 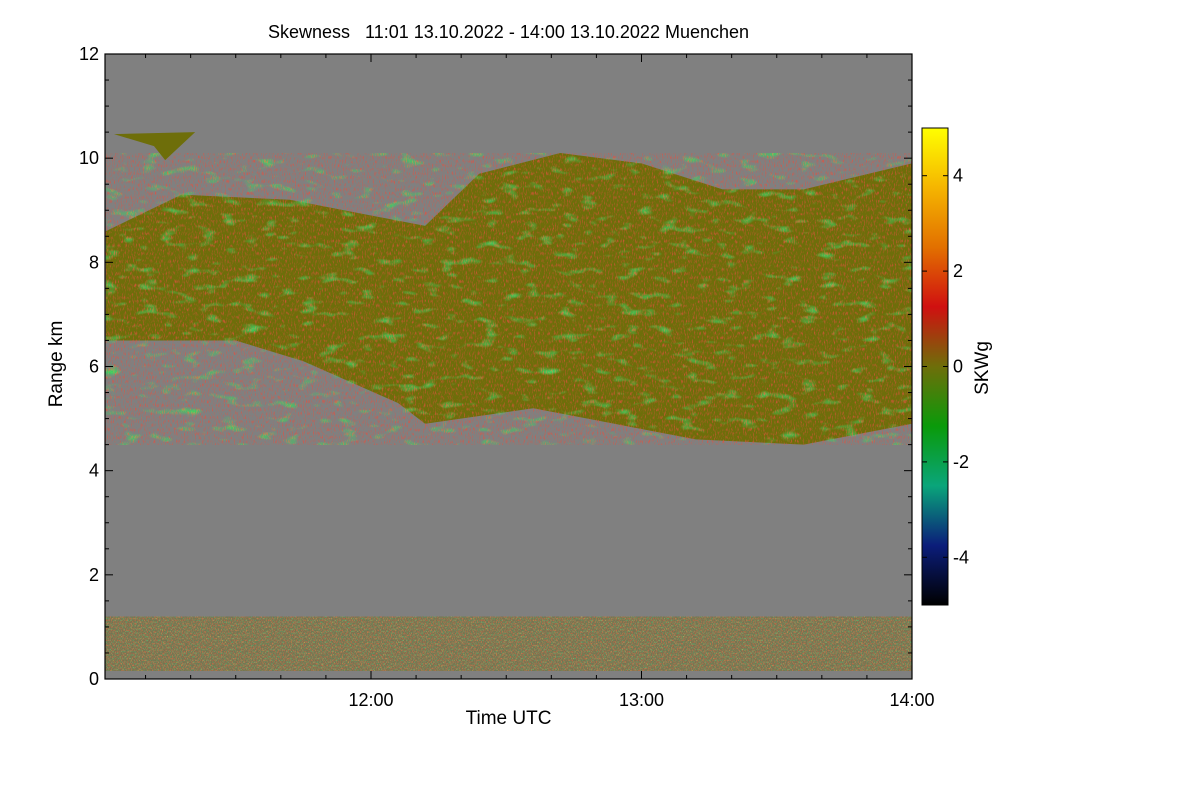 What do you see at coordinates (508, 718) in the screenshot?
I see `x-axis-label: Time UTC` at bounding box center [508, 718].